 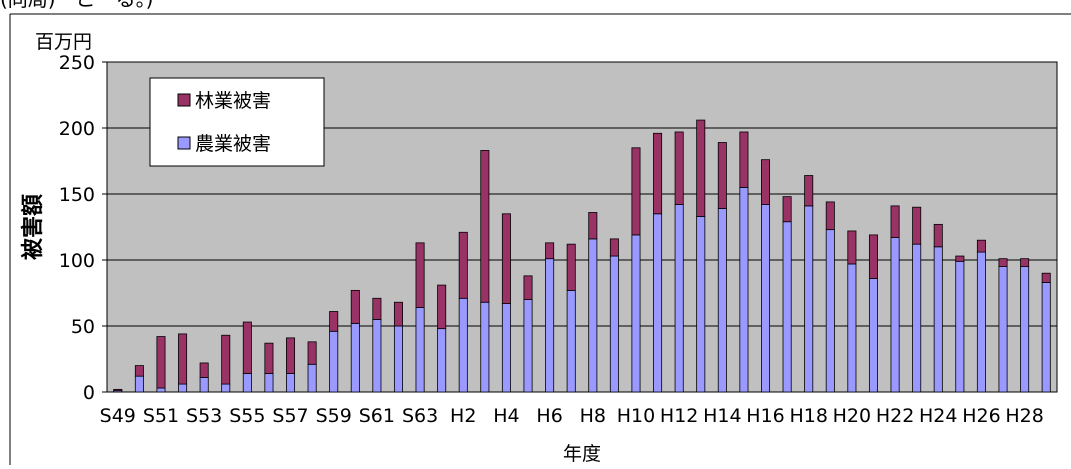 What do you see at coordinates (506, 348) in the screenshot?
I see `bar-agri-H4` at bounding box center [506, 348].